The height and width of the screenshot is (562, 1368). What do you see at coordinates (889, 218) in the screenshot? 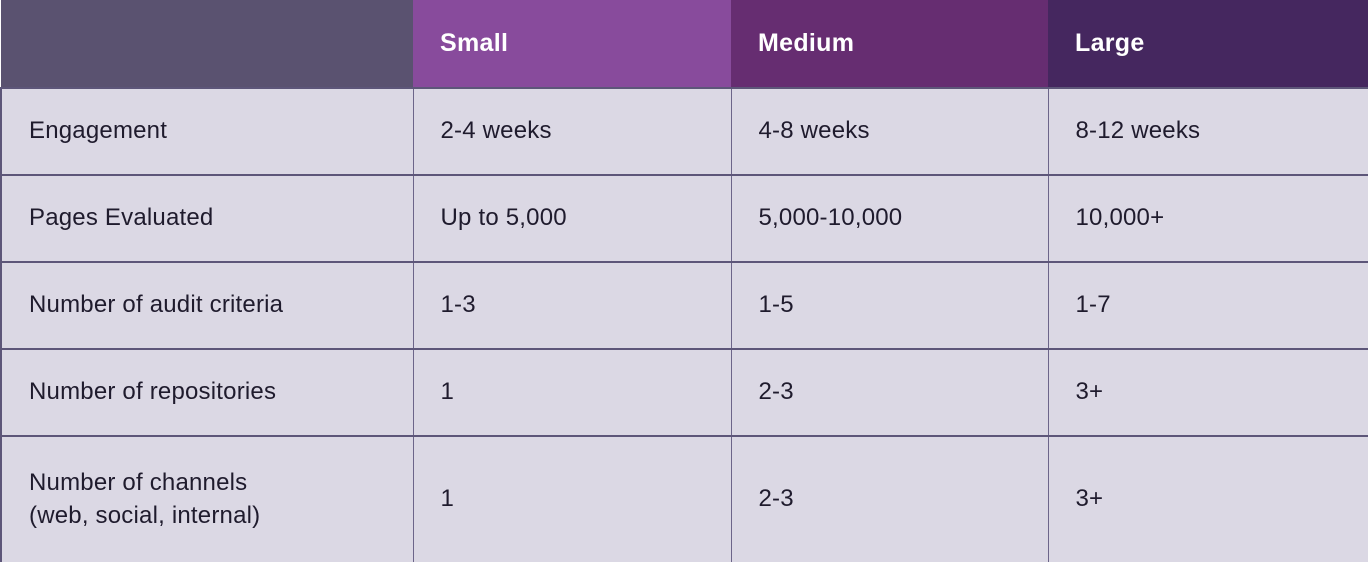
I see `cell-medium: 5,000-10,000` at bounding box center [889, 218].